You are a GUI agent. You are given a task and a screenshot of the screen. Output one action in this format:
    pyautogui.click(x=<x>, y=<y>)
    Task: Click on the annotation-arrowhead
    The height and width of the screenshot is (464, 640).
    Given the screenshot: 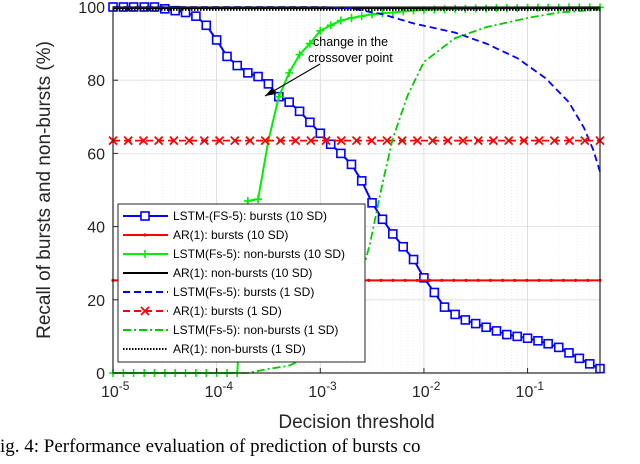 What is the action you would take?
    pyautogui.click(x=270, y=92)
    